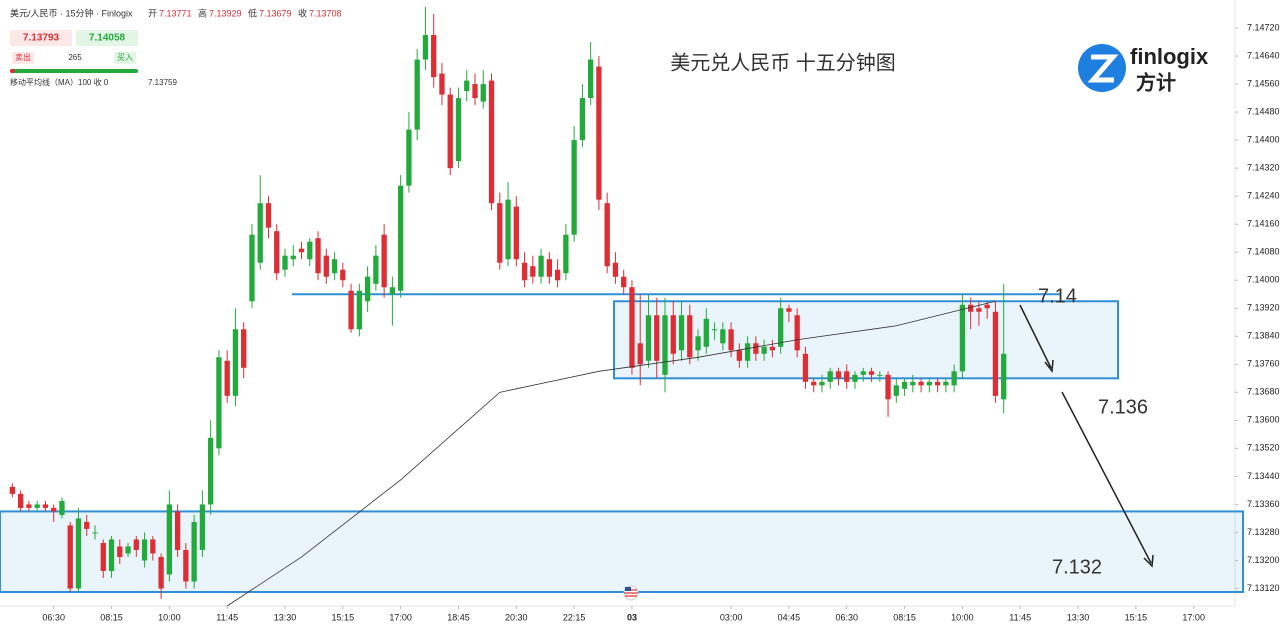 This screenshot has height=631, width=1280. I want to click on x-tick-label: 08:15, so click(904, 617).